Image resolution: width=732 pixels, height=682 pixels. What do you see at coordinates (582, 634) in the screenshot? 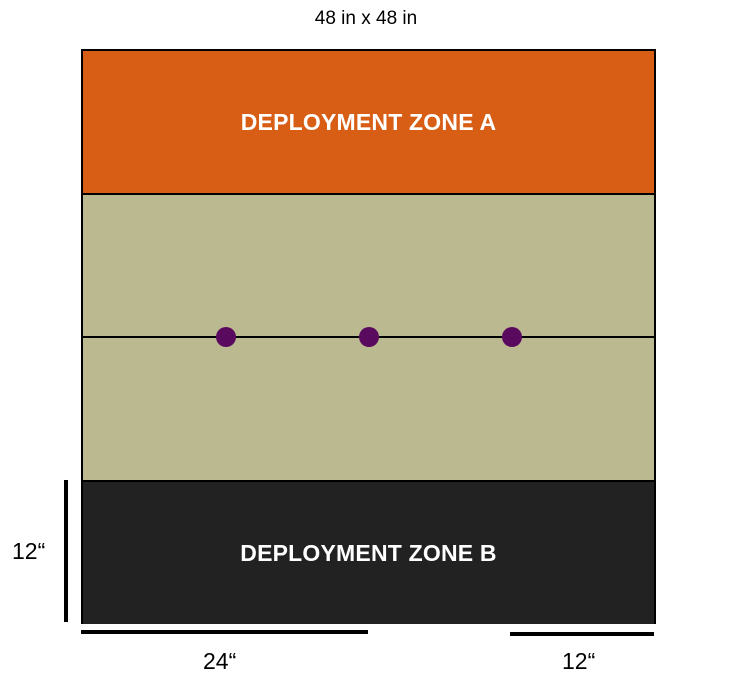
I see `edge-offset-bar` at bounding box center [582, 634].